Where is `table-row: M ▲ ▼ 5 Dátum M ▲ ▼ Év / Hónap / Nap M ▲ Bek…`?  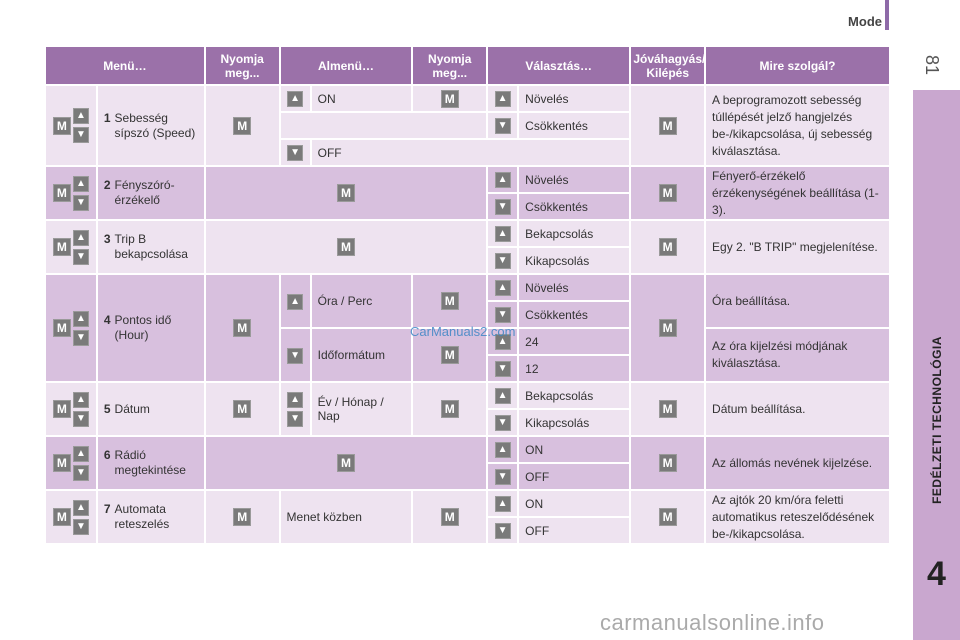 table-row: M ▲ ▼ 5 Dátum M ▲ ▼ Év / Hónap / Nap M ▲ Bek… is located at coordinates (467, 409).